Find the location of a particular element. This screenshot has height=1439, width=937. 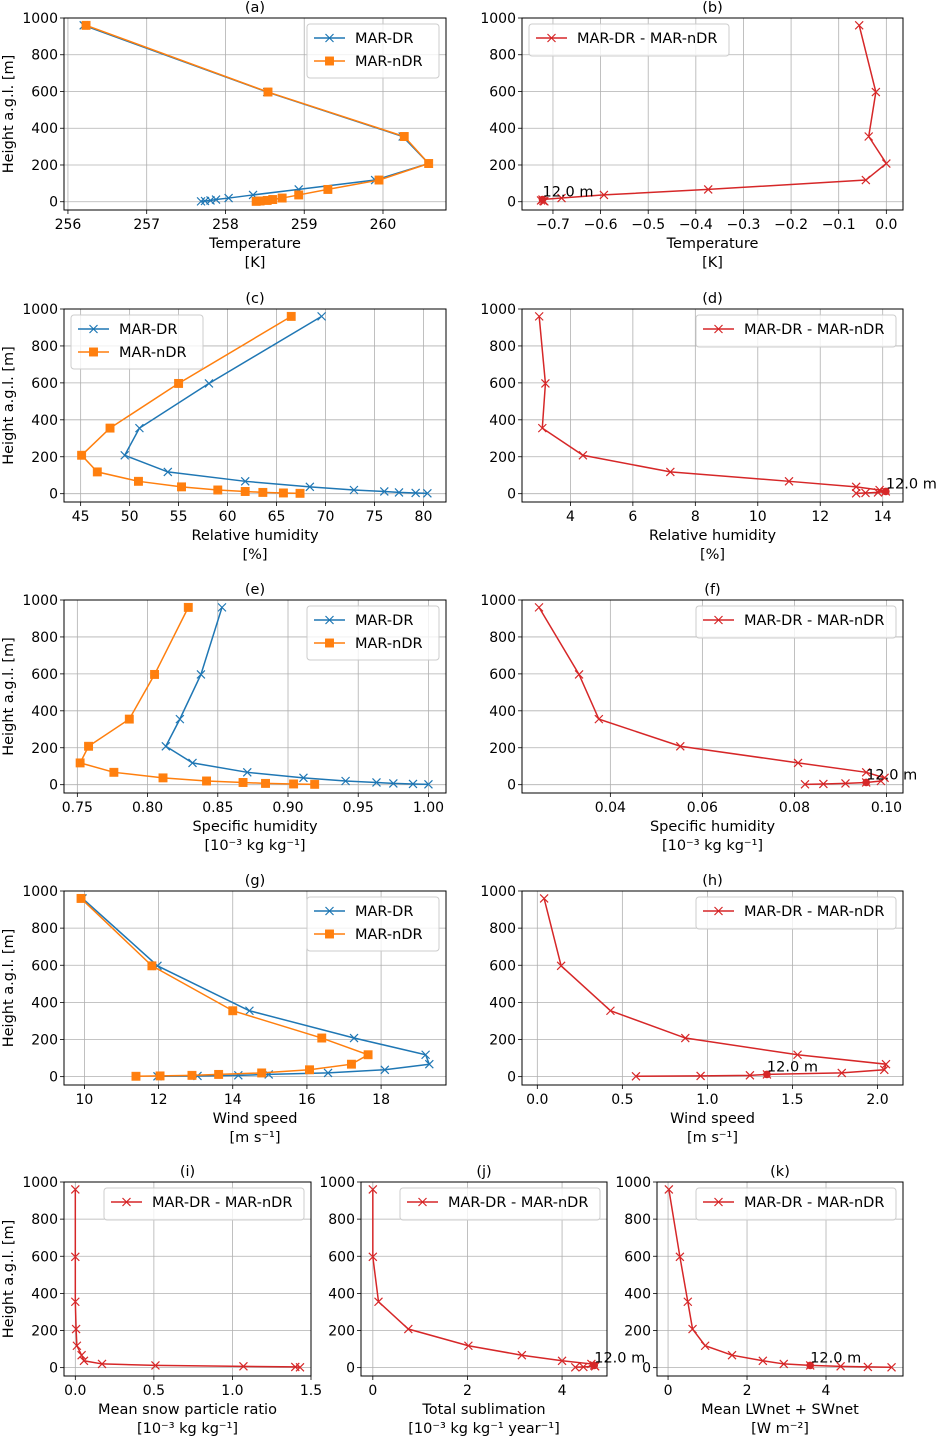

legend-label-mar_dr: MAR-DR is located at coordinates (384, 912).